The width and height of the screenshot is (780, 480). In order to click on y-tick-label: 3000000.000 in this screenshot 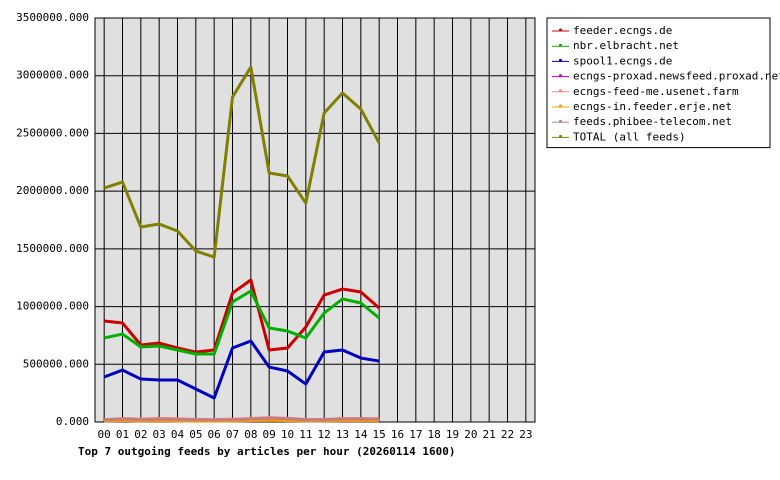, I will do `click(52, 75)`.